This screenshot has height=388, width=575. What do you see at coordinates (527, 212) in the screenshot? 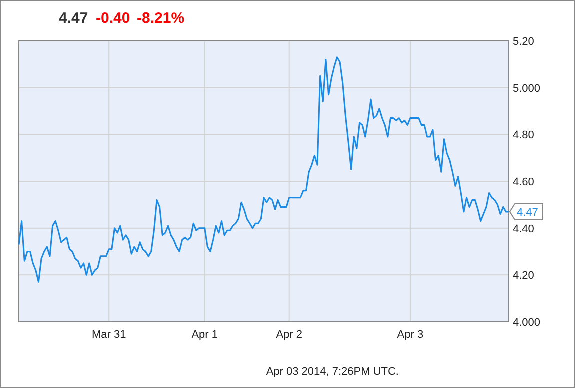
I see `annotation: 4.47` at bounding box center [527, 212].